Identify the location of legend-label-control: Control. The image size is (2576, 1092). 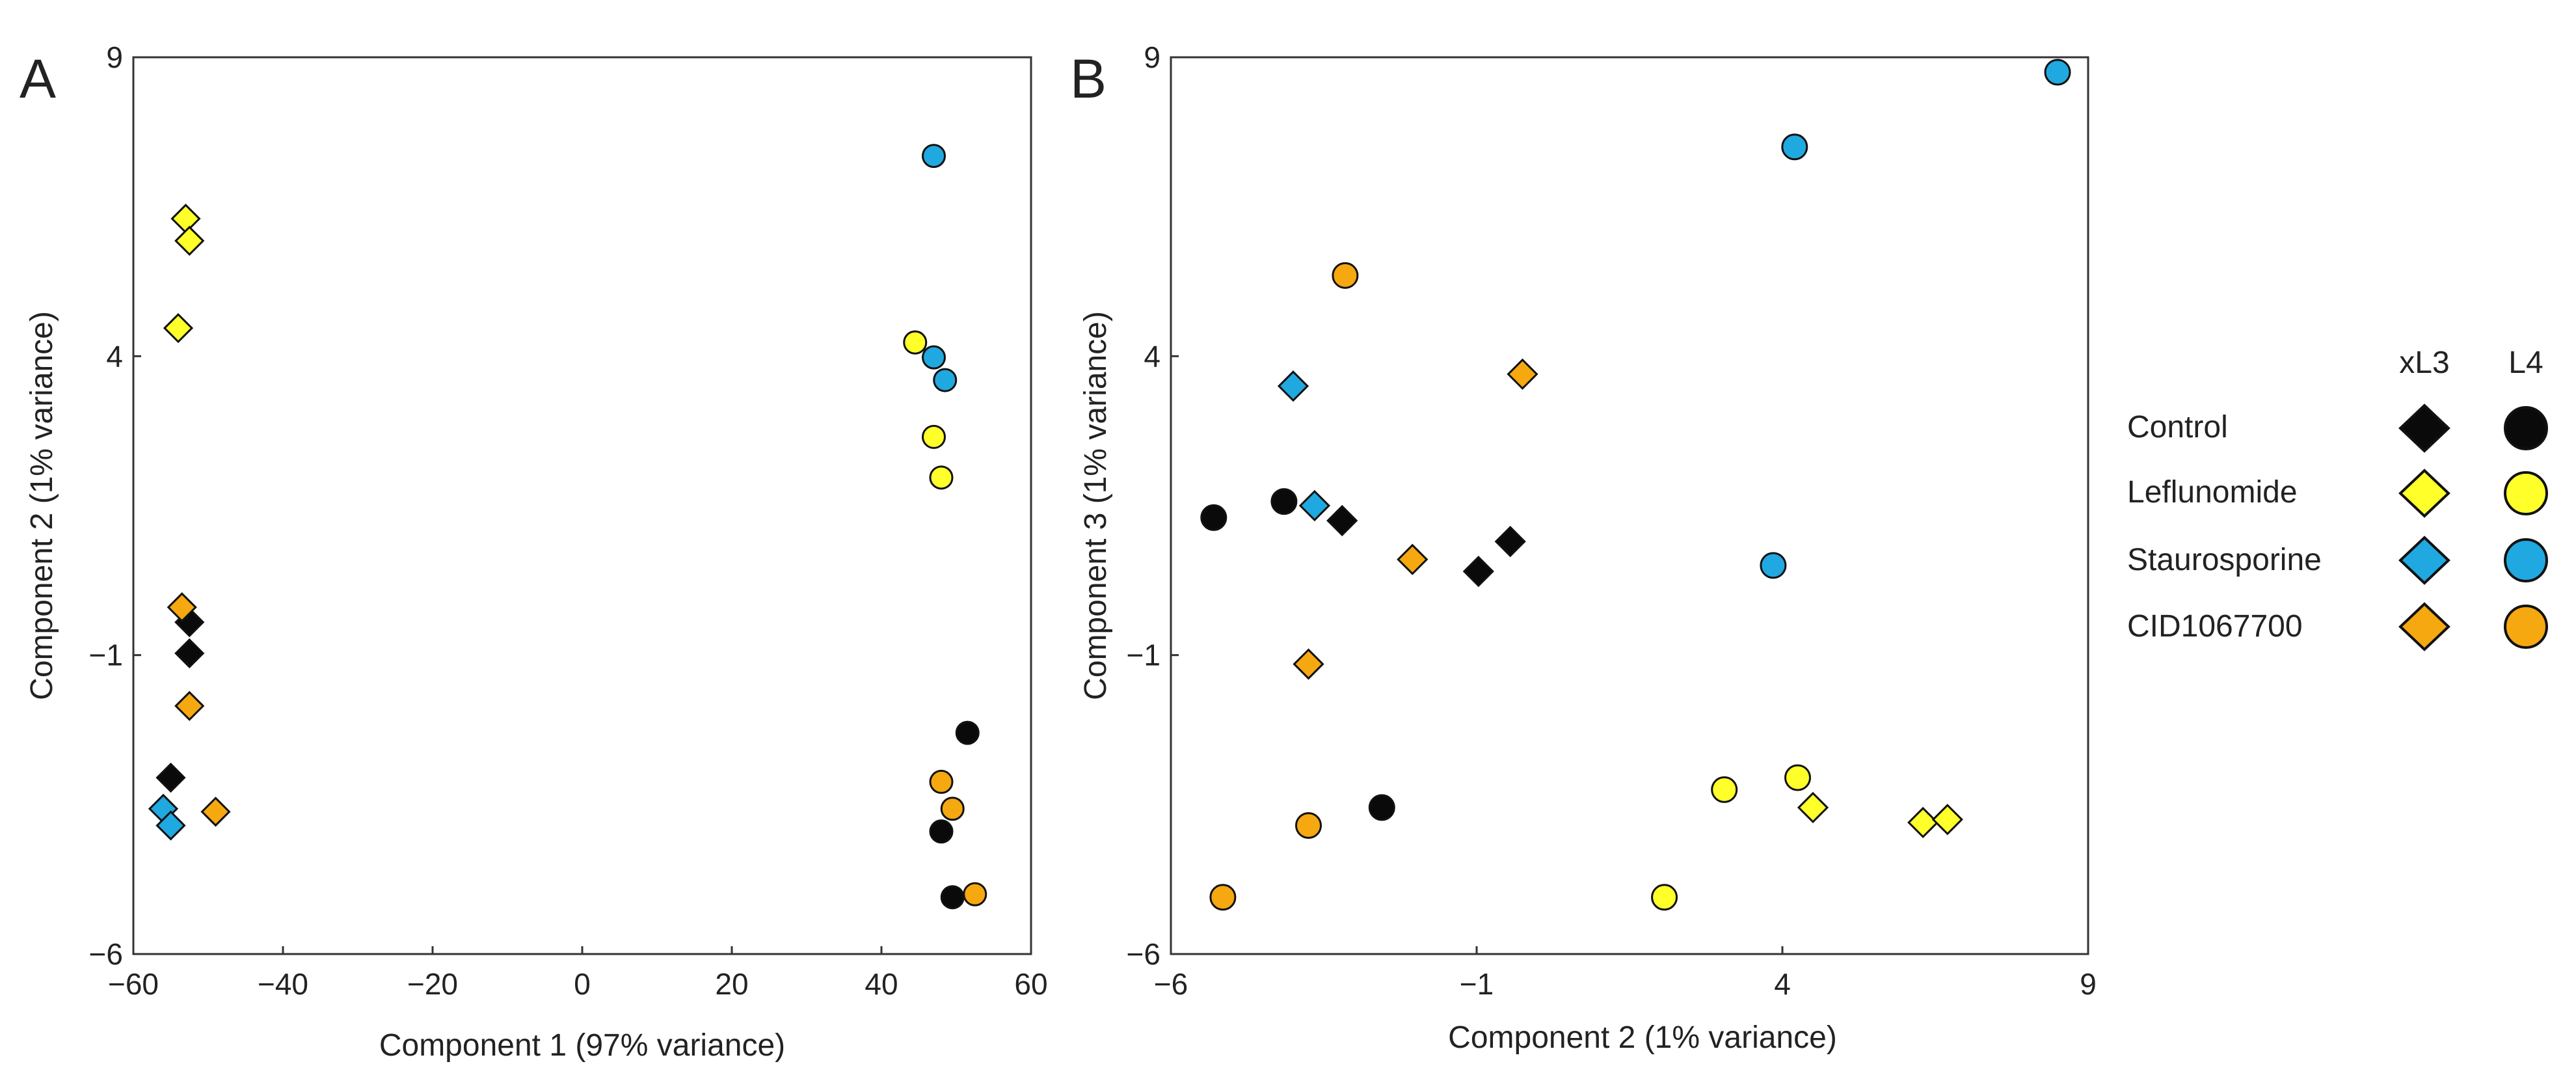
(2177, 427).